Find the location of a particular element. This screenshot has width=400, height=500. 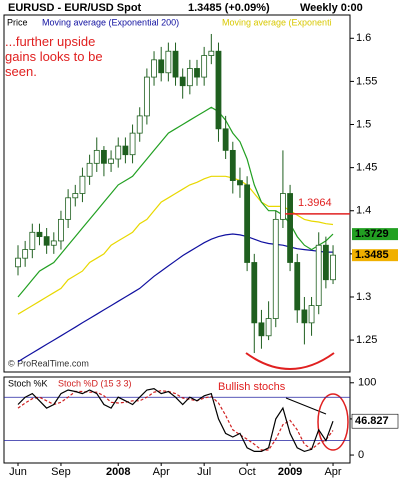

stoch-d-legend: Stoch %D (15 3 3) is located at coordinates (95, 383).